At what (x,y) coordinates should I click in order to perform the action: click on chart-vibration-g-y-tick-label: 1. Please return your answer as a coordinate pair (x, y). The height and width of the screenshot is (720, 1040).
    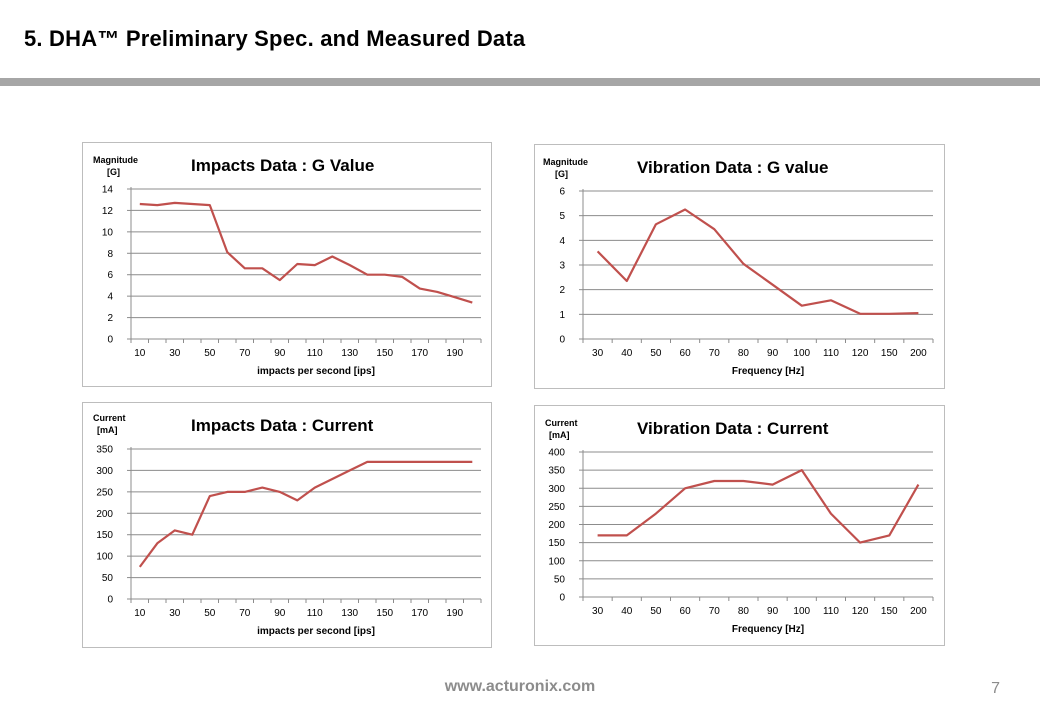
    Looking at the image, I should click on (562, 315).